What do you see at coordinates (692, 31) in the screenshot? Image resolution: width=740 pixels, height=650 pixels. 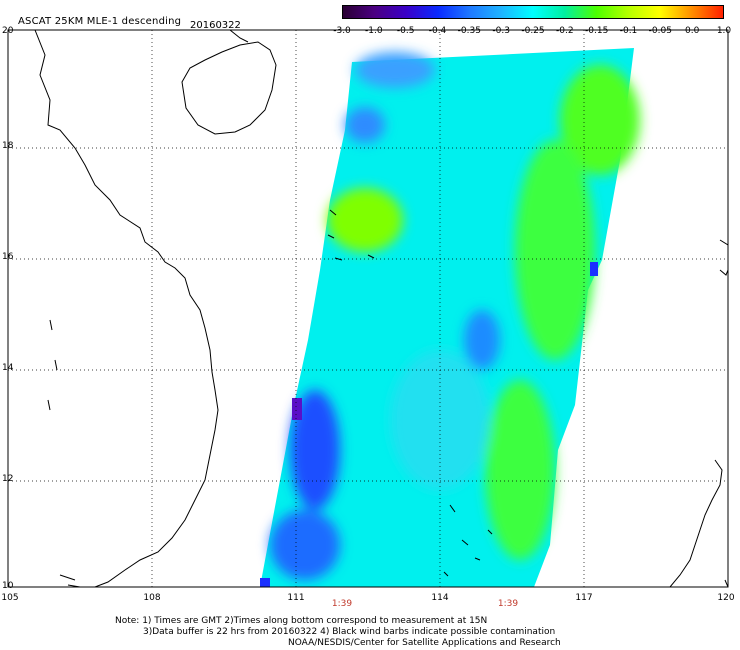 I see `colorbar-label: 0.0` at bounding box center [692, 31].